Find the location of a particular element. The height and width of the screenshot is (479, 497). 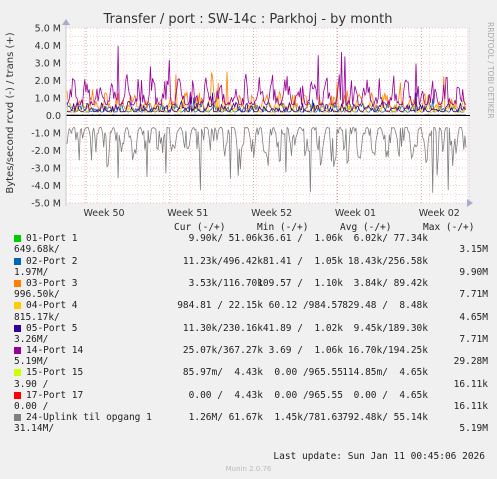

legend-avg: 18.43k/256.58k is located at coordinates (387, 261).